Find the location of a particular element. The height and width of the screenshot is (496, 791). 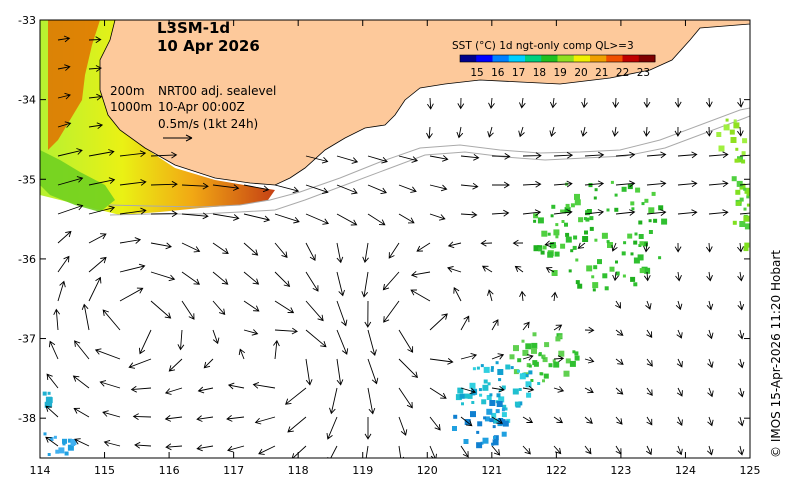

info-time: 10-Apr 00:00Z is located at coordinates (201, 107).